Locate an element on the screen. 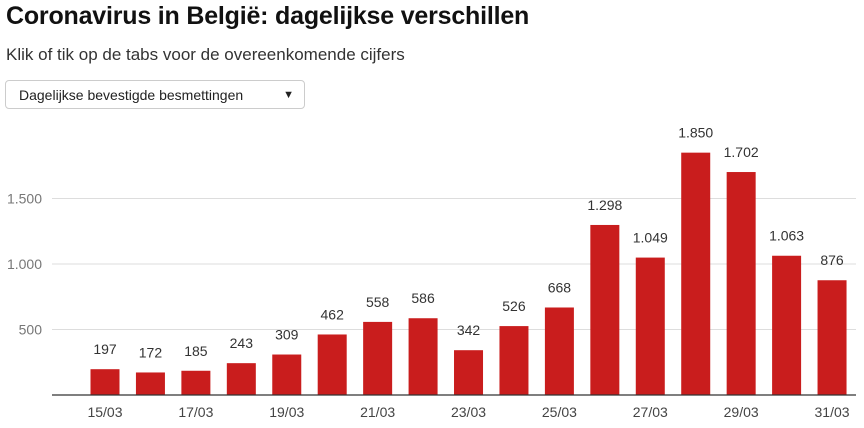 The height and width of the screenshot is (428, 864). data-label: 668 is located at coordinates (560, 287).